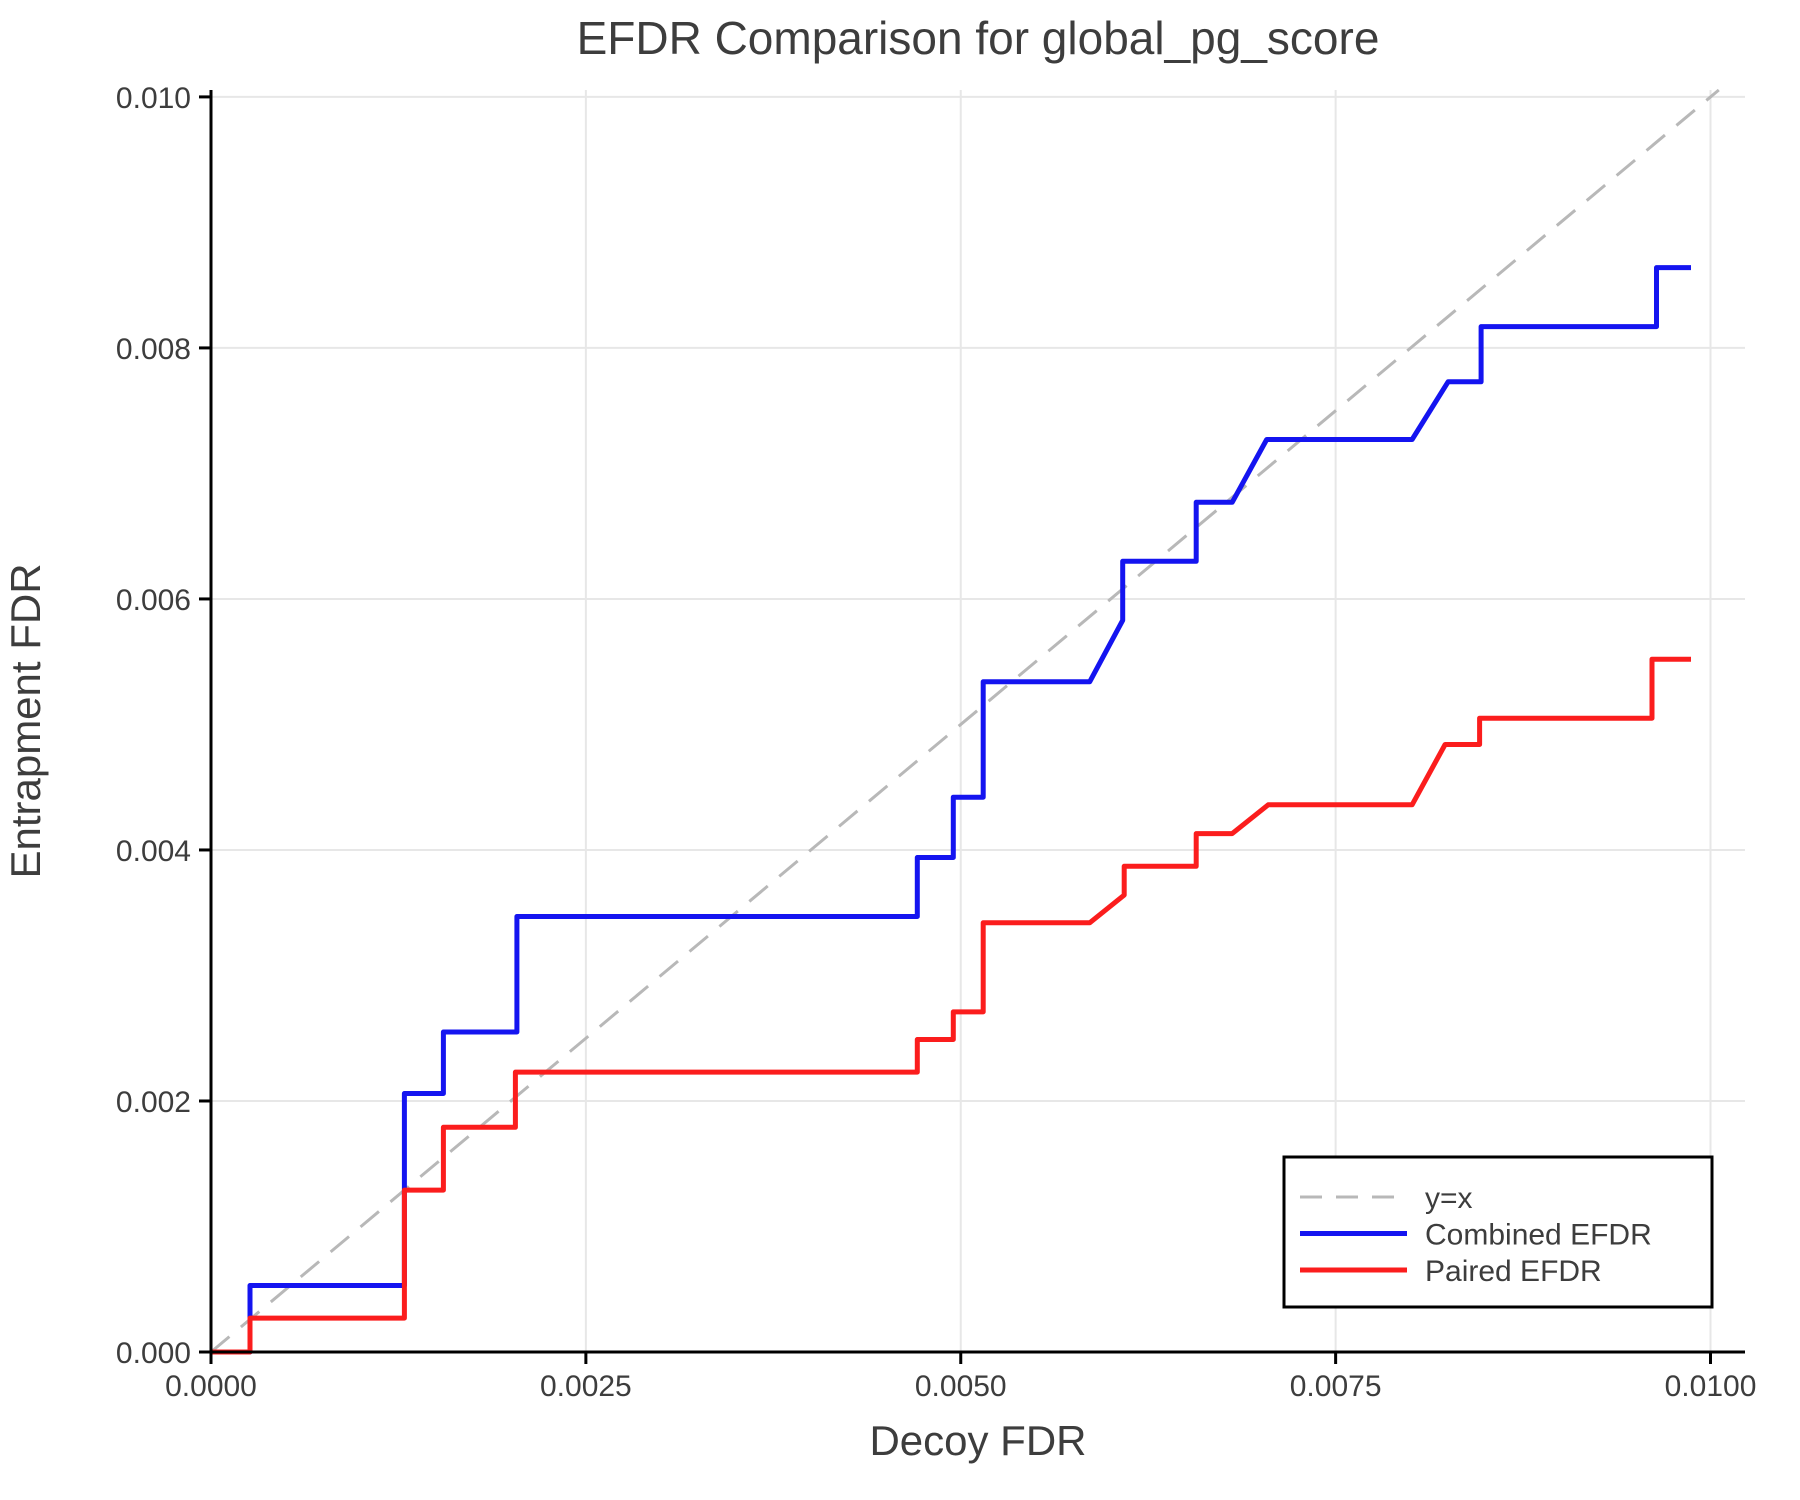 This screenshot has width=1800, height=1500. What do you see at coordinates (978, 38) in the screenshot?
I see `chart-title: EFDR Comparison for global_pg_score` at bounding box center [978, 38].